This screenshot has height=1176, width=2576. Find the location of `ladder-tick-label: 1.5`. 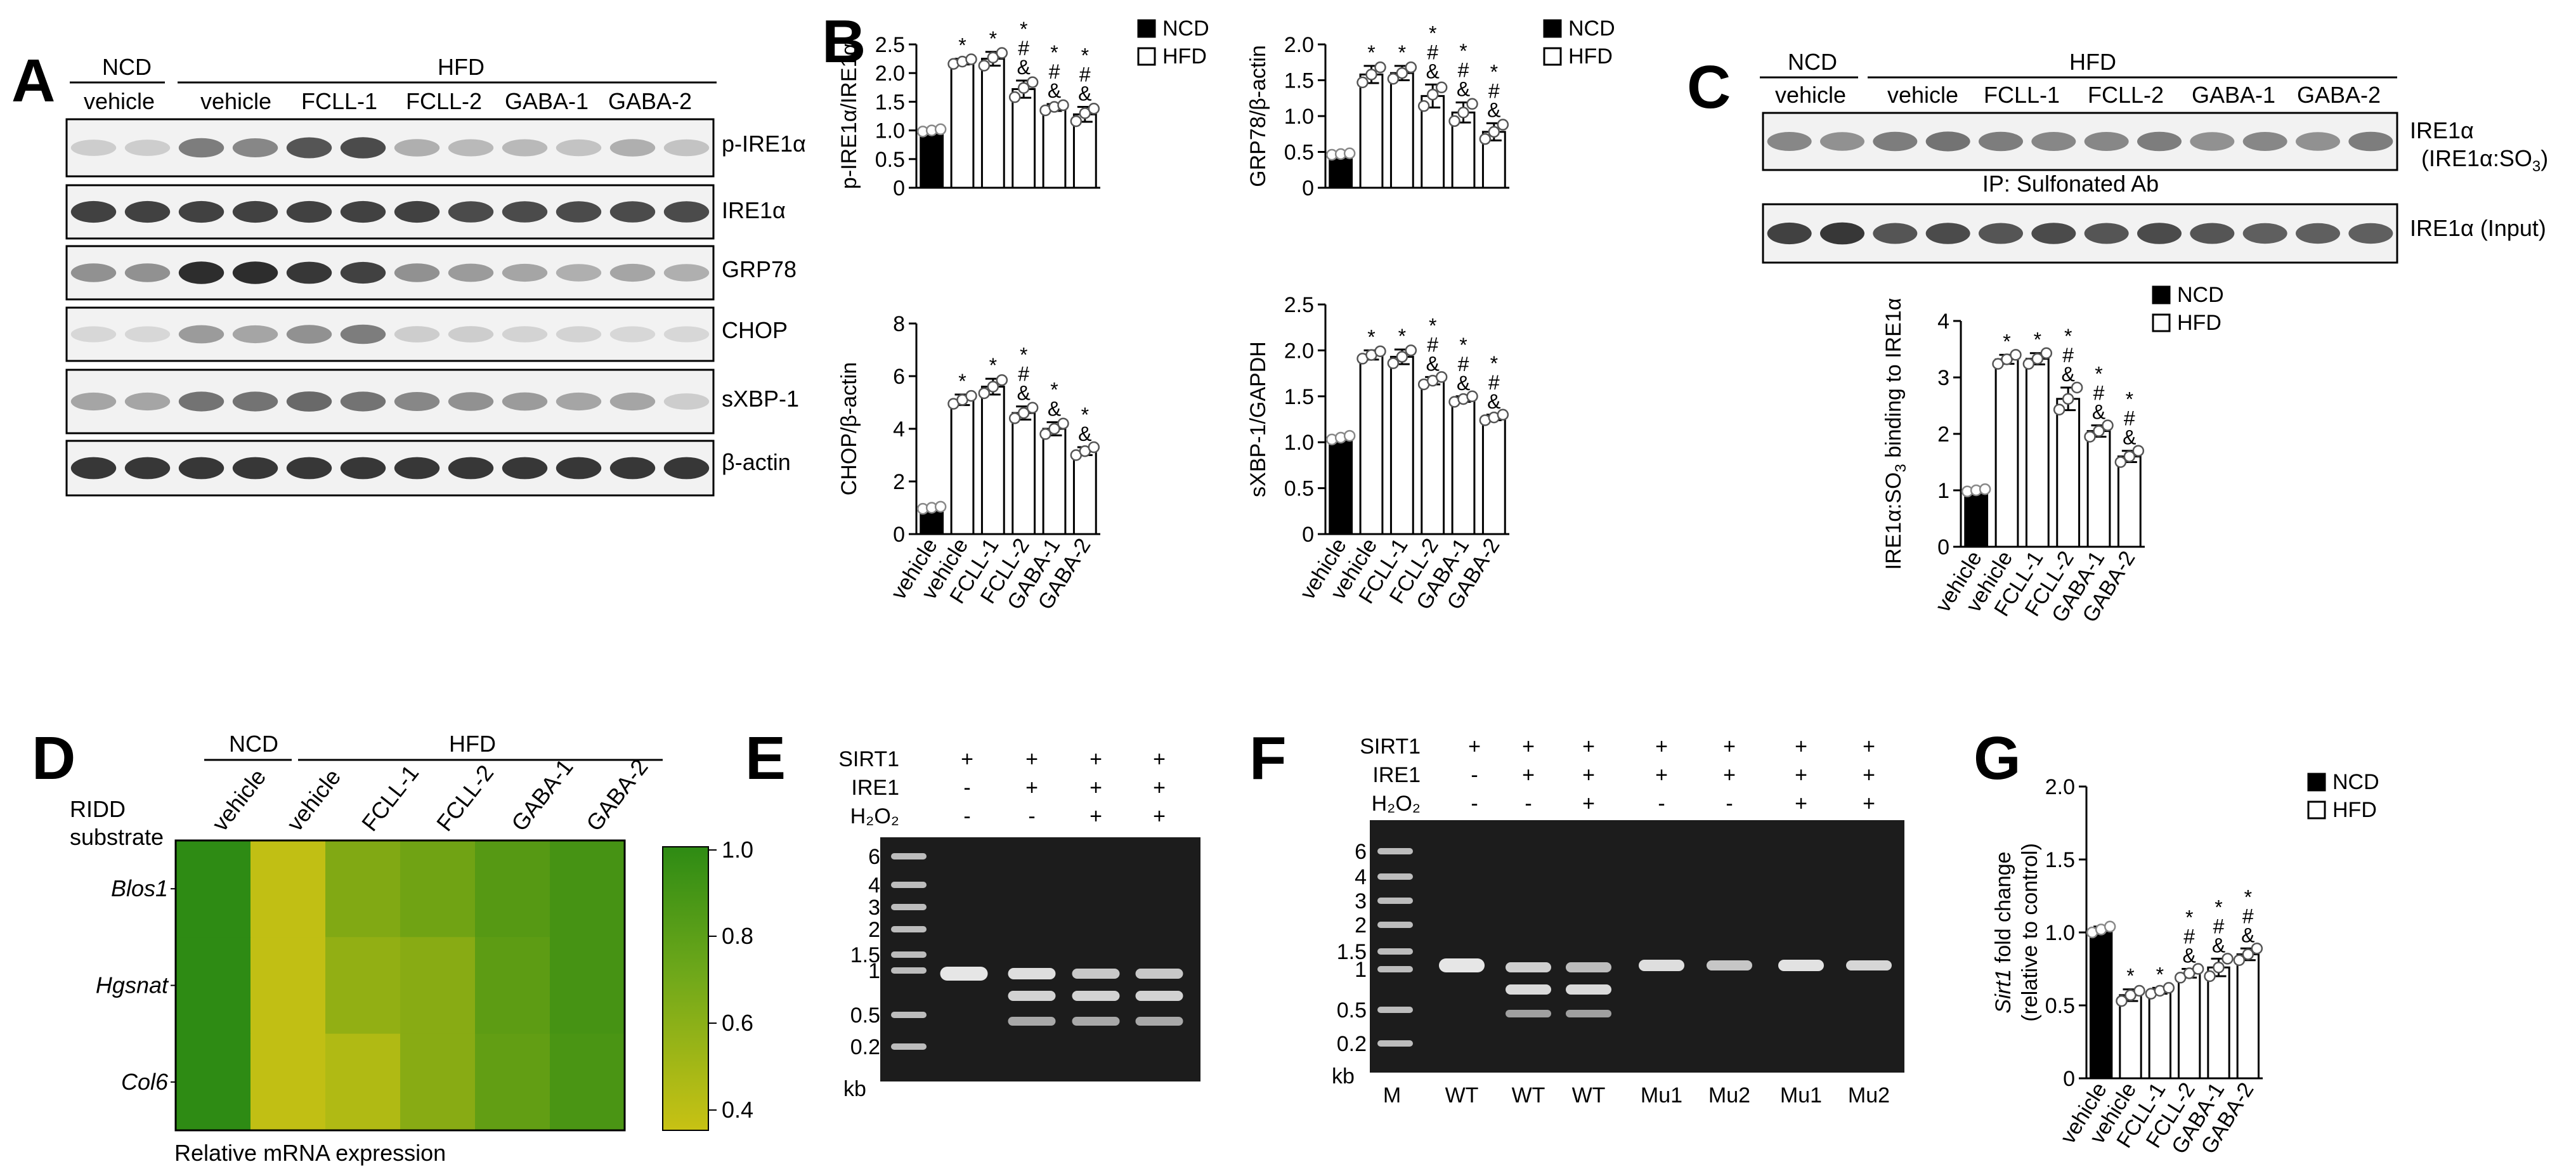

ladder-tick-label: 1.5 is located at coordinates (865, 955).